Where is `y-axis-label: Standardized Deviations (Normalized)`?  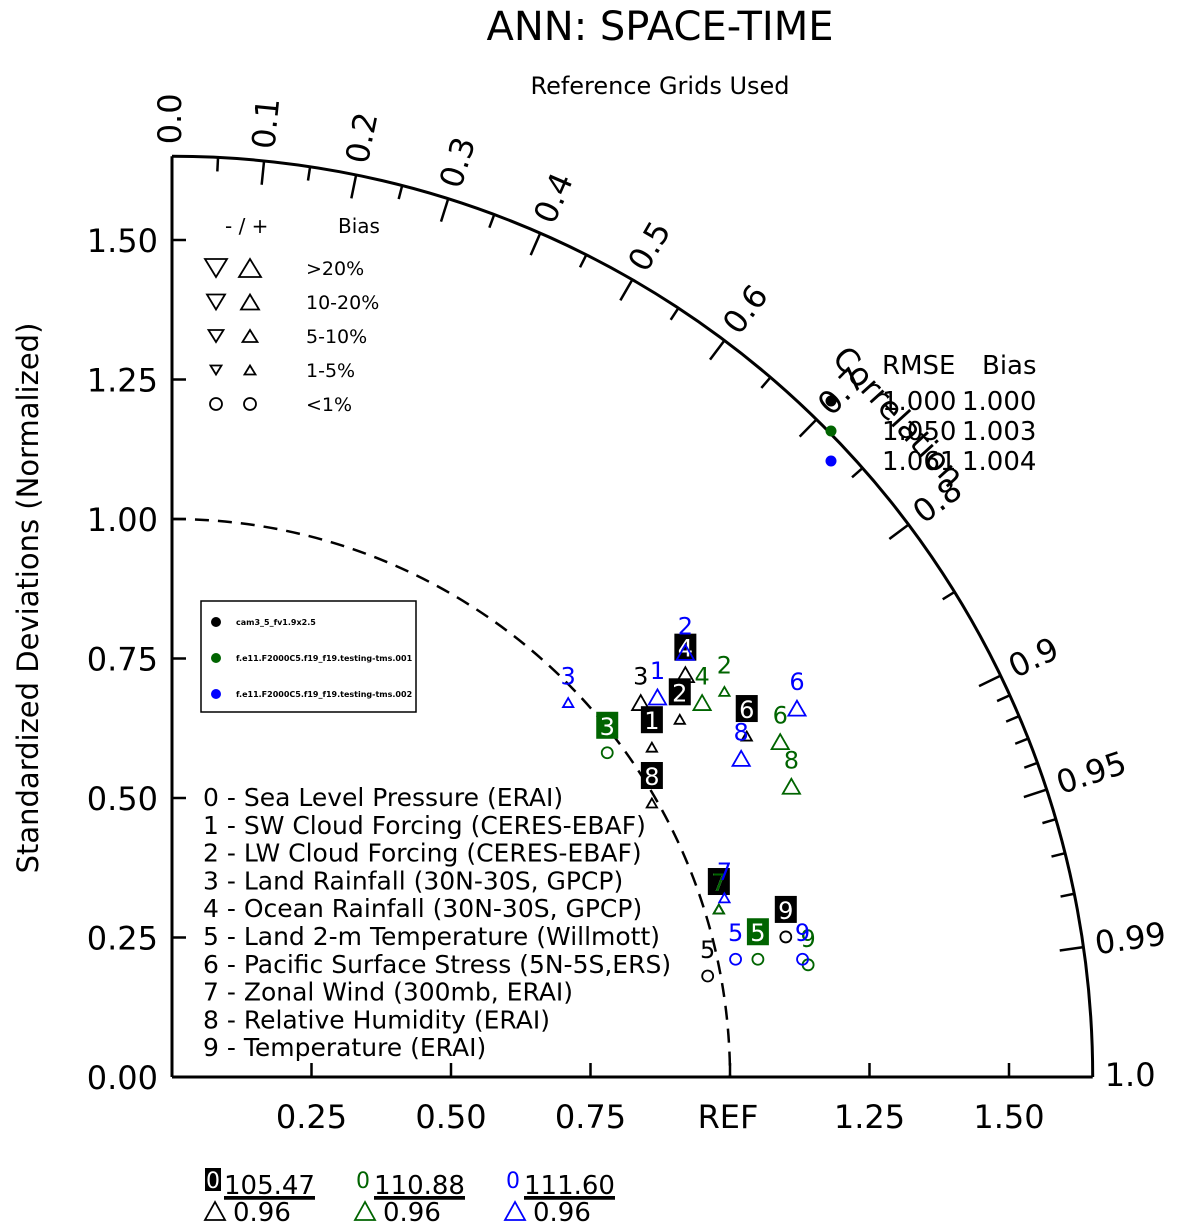 y-axis-label: Standardized Deviations (Normalized) is located at coordinates (28, 598).